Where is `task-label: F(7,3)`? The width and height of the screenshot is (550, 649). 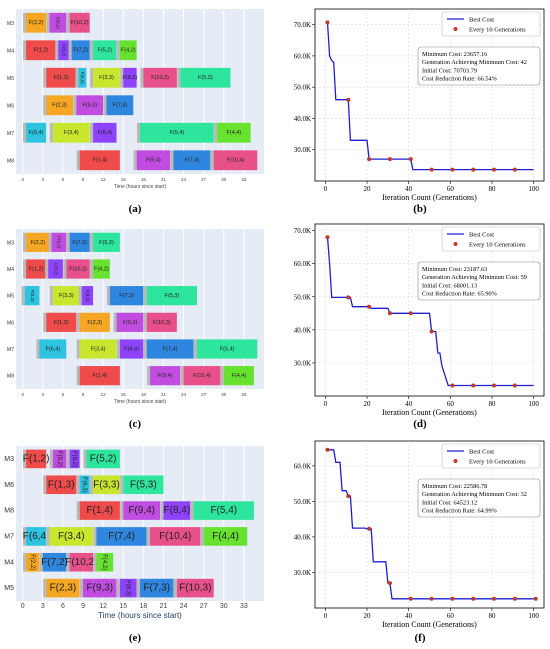 task-label: F(7,3) is located at coordinates (156, 588).